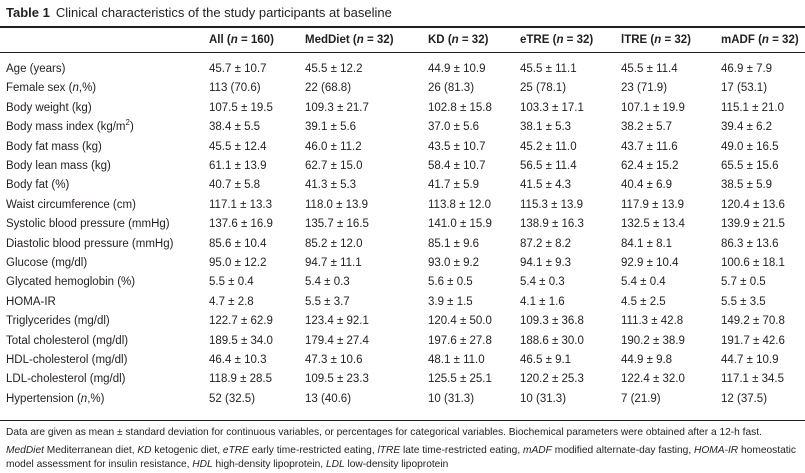 The height and width of the screenshot is (473, 805). What do you see at coordinates (238, 166) in the screenshot?
I see `table-cell: 61.1 ± 13.9` at bounding box center [238, 166].